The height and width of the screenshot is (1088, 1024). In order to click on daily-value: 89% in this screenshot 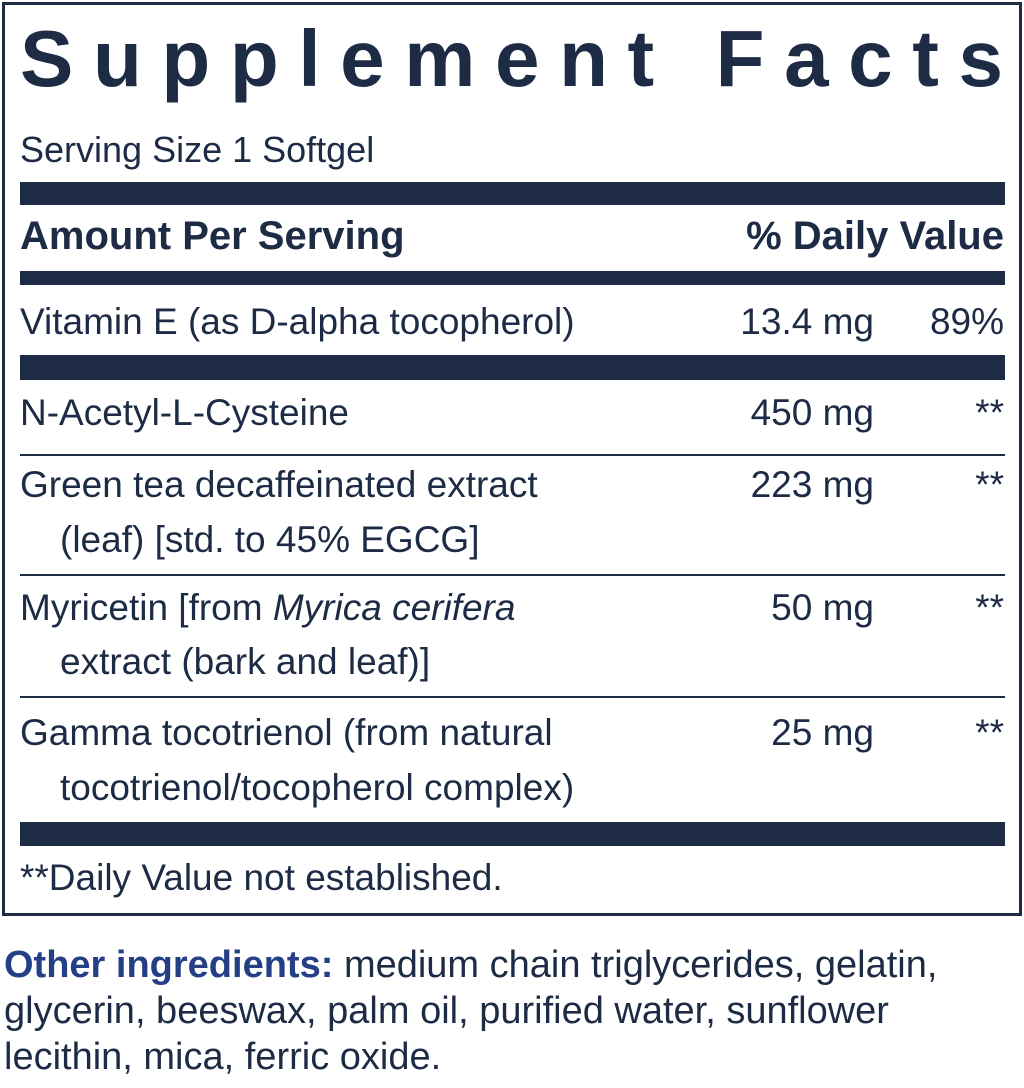, I will do `click(966, 321)`.